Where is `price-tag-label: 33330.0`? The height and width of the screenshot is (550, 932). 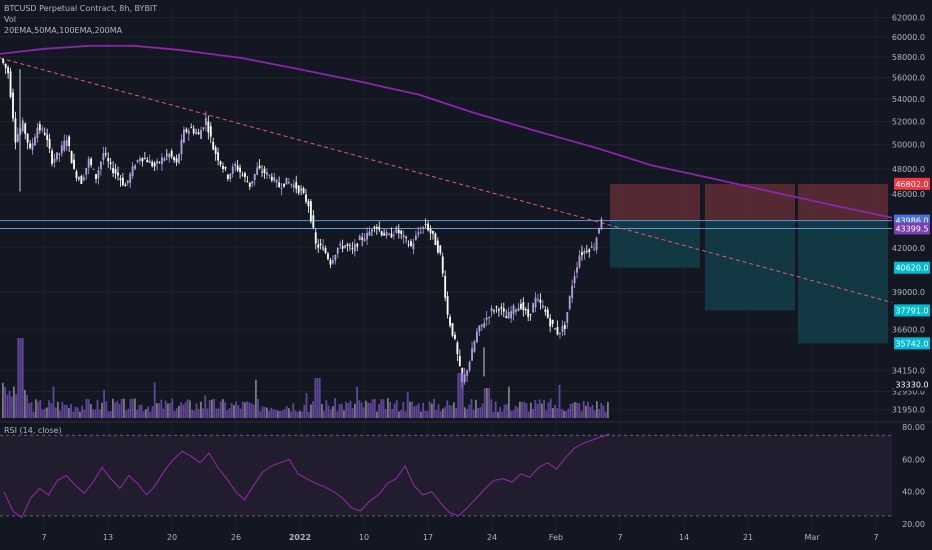
price-tag-label: 33330.0 is located at coordinates (911, 385).